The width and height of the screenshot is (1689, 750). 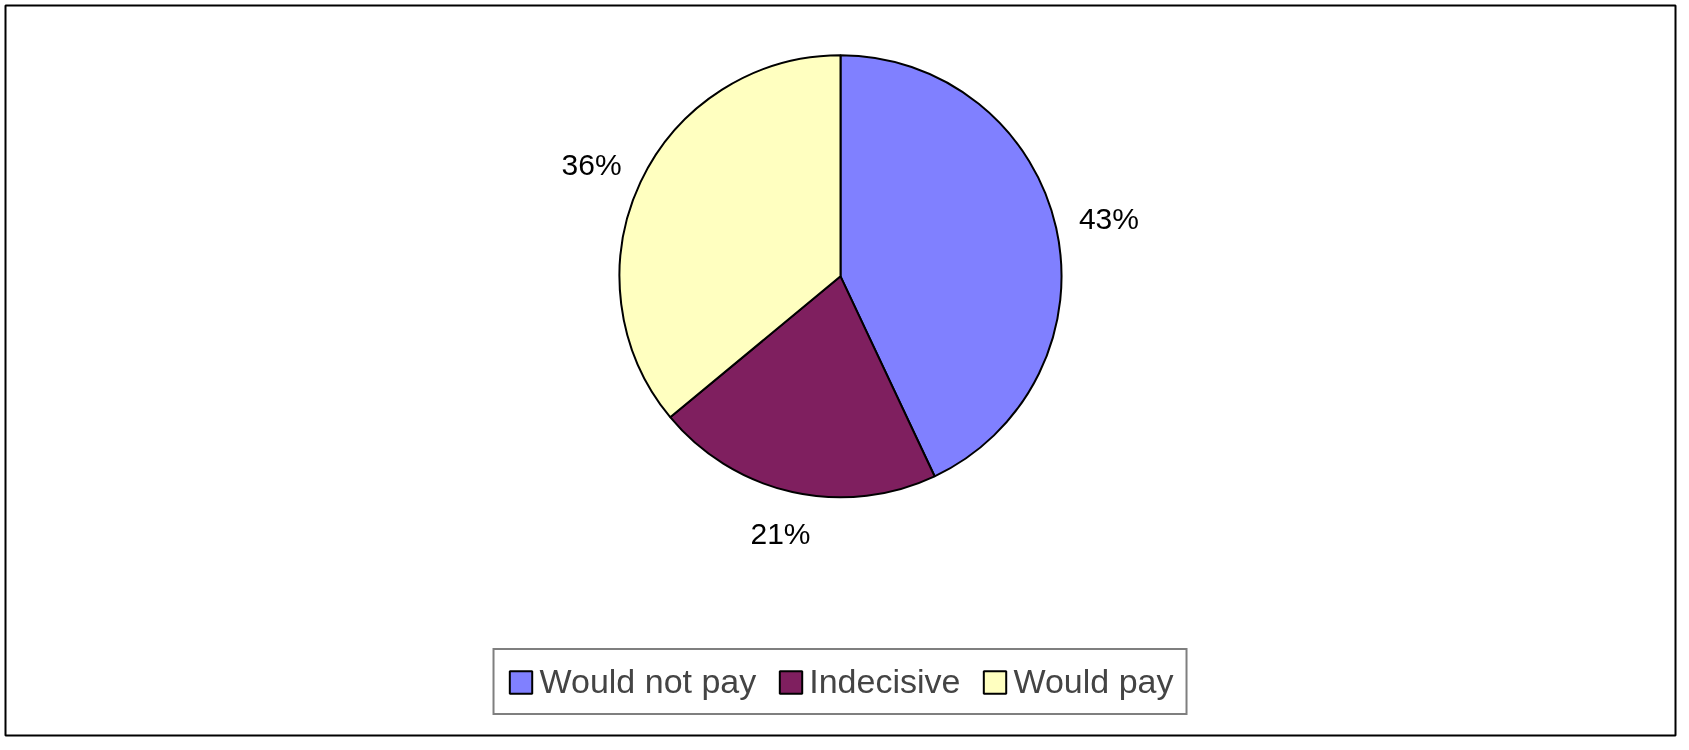 What do you see at coordinates (591, 164) in the screenshot?
I see `data-label: 36%` at bounding box center [591, 164].